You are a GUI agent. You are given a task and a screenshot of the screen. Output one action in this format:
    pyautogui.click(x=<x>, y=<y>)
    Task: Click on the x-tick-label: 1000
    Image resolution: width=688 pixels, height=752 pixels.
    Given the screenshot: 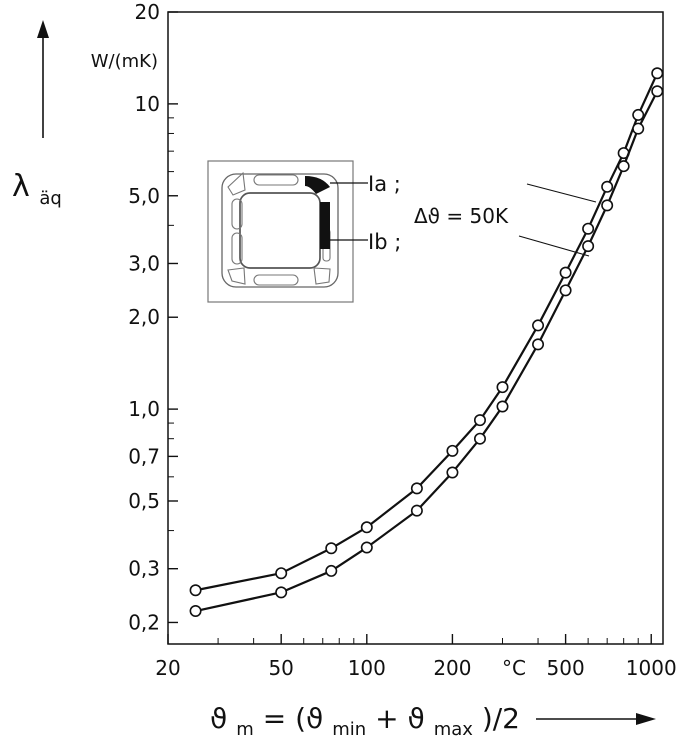 What is the action you would take?
    pyautogui.click(x=651, y=668)
    